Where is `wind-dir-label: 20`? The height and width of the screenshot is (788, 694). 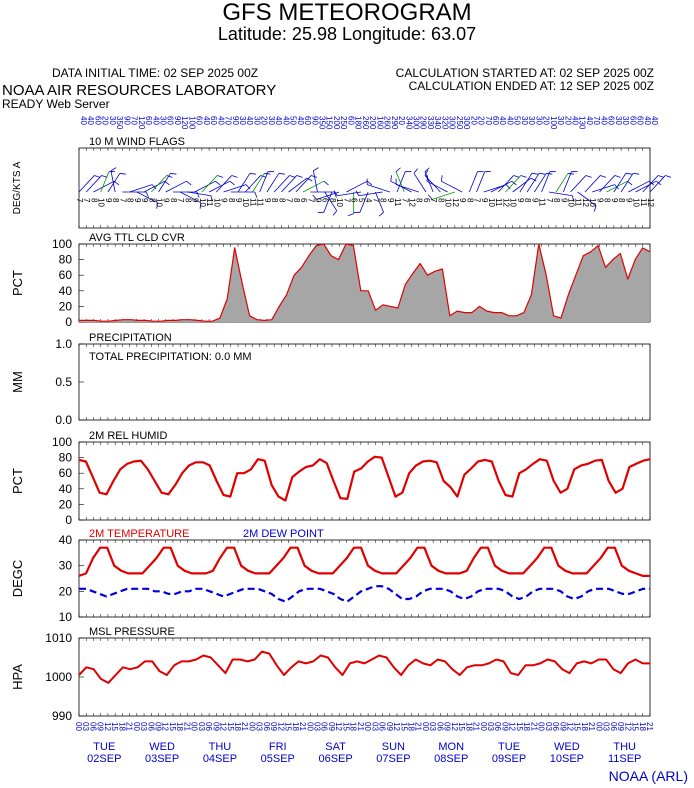
wind-dir-label: 20 is located at coordinates (546, 120).